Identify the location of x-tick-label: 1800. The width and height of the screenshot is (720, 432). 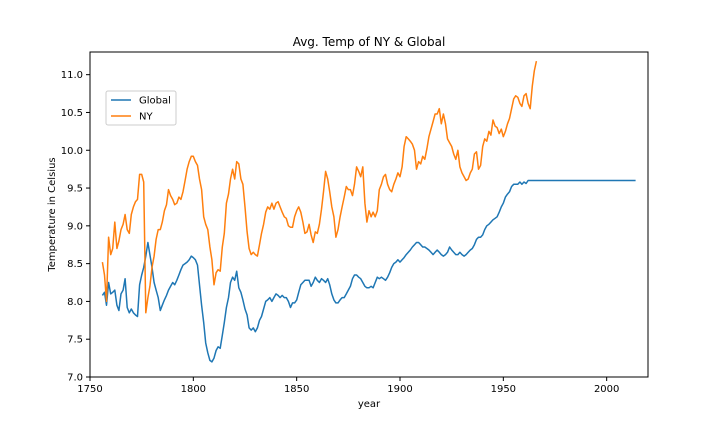
(193, 389).